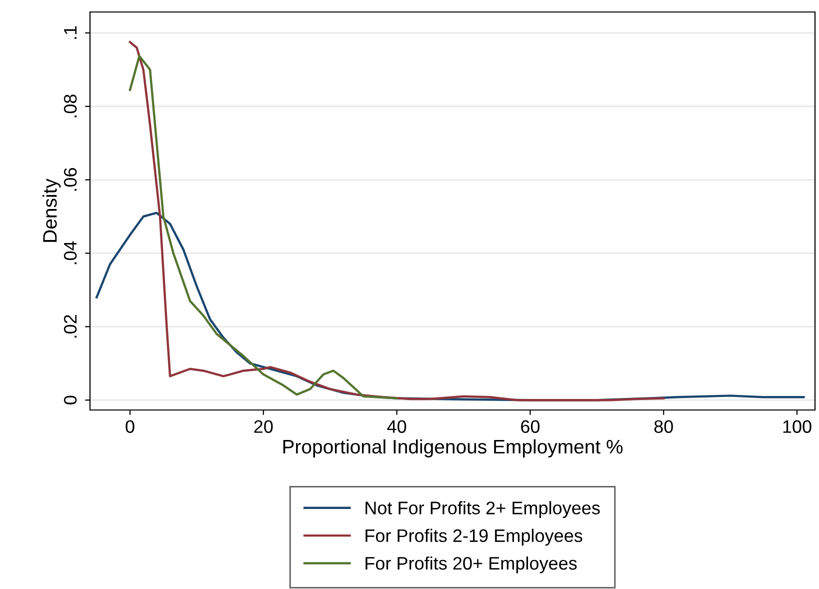 The height and width of the screenshot is (589, 819). What do you see at coordinates (70, 400) in the screenshot?
I see `y-tick-label: 0` at bounding box center [70, 400].